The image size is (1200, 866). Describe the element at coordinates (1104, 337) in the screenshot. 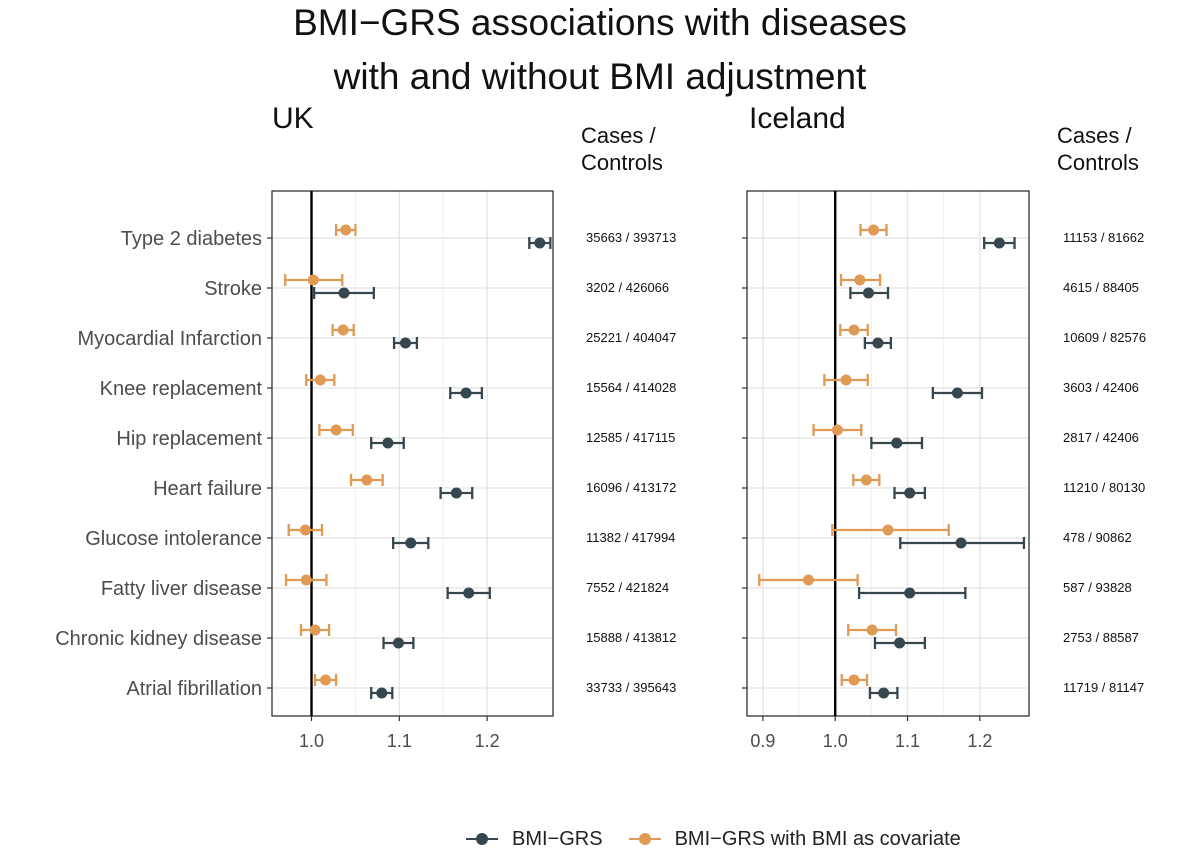

I see `cases-controls-value: 10609 / 82576` at that location.